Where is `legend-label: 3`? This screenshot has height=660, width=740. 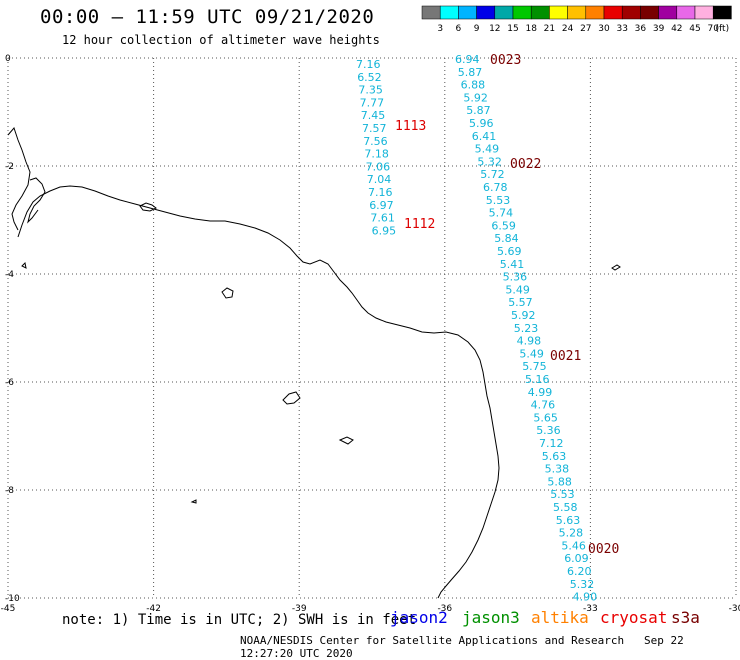 legend-label: 3 is located at coordinates (440, 29).